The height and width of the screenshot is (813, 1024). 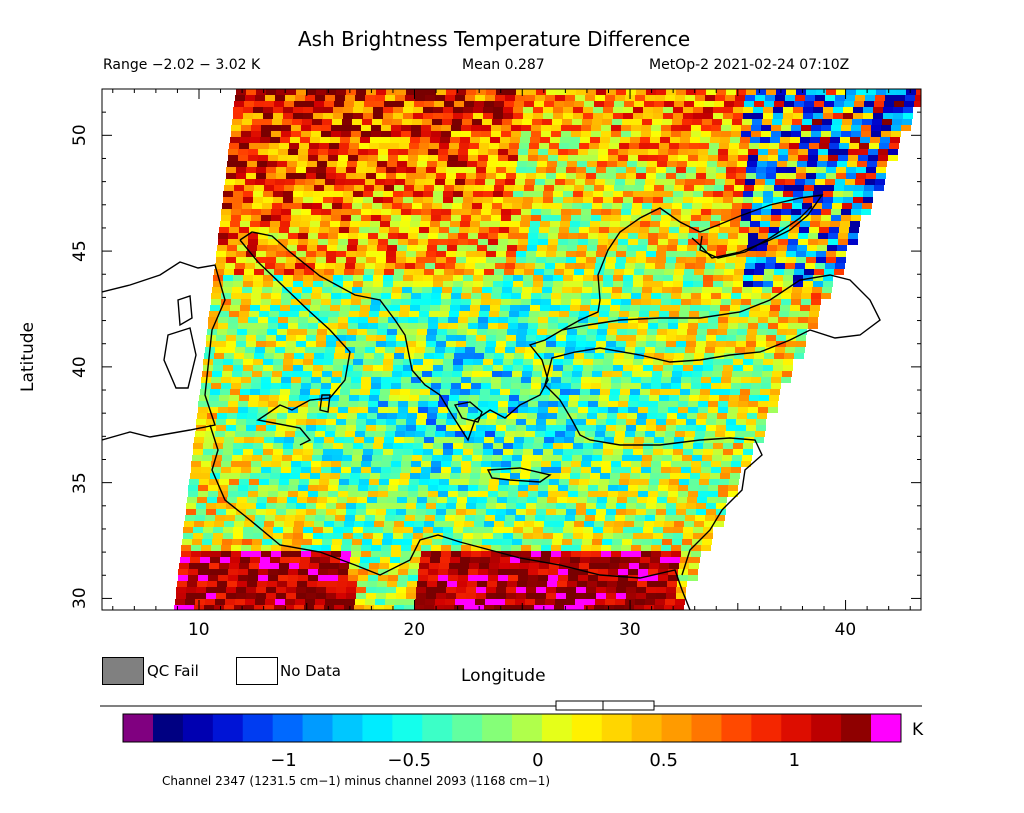 What do you see at coordinates (182, 65) in the screenshot?
I see `range-text: Range −2.02 − 3.02 K` at bounding box center [182, 65].